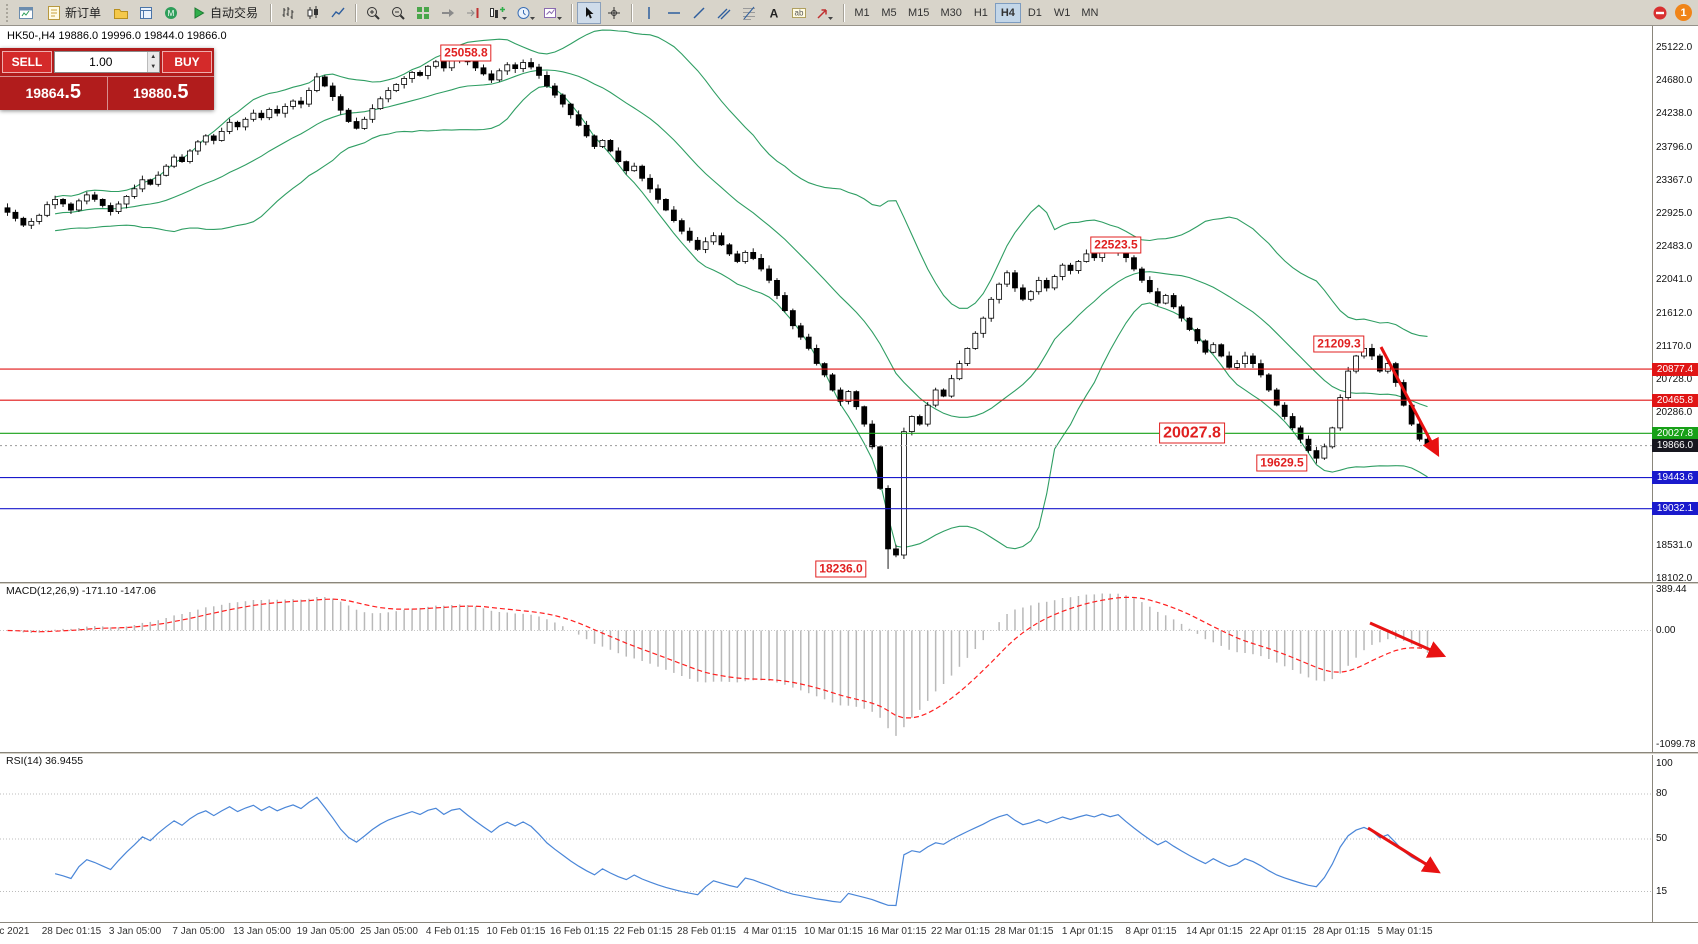 This screenshot has width=1698, height=944. I want to click on vertical-line-tool-button, so click(649, 13).